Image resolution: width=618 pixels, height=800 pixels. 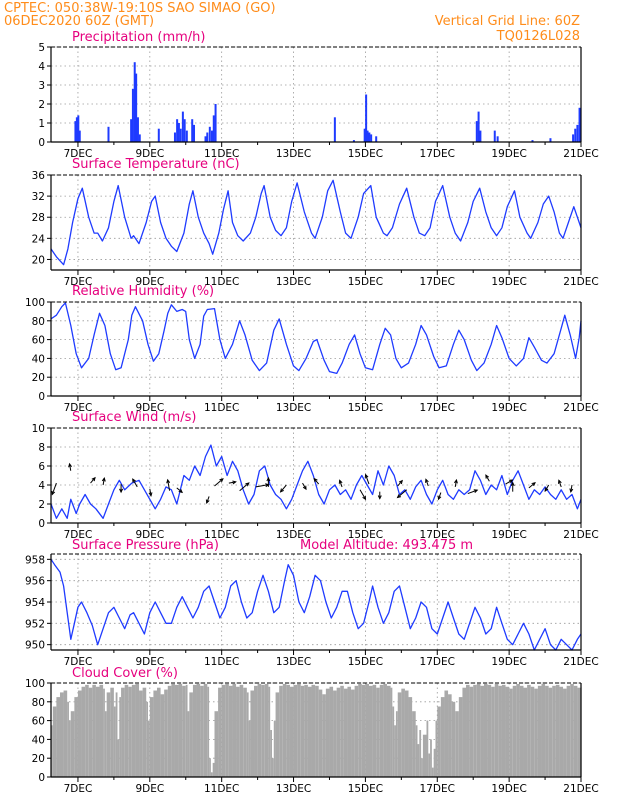 What do you see at coordinates (35, 684) in the screenshot?
I see `cloud-ytick-label: 100` at bounding box center [35, 684].